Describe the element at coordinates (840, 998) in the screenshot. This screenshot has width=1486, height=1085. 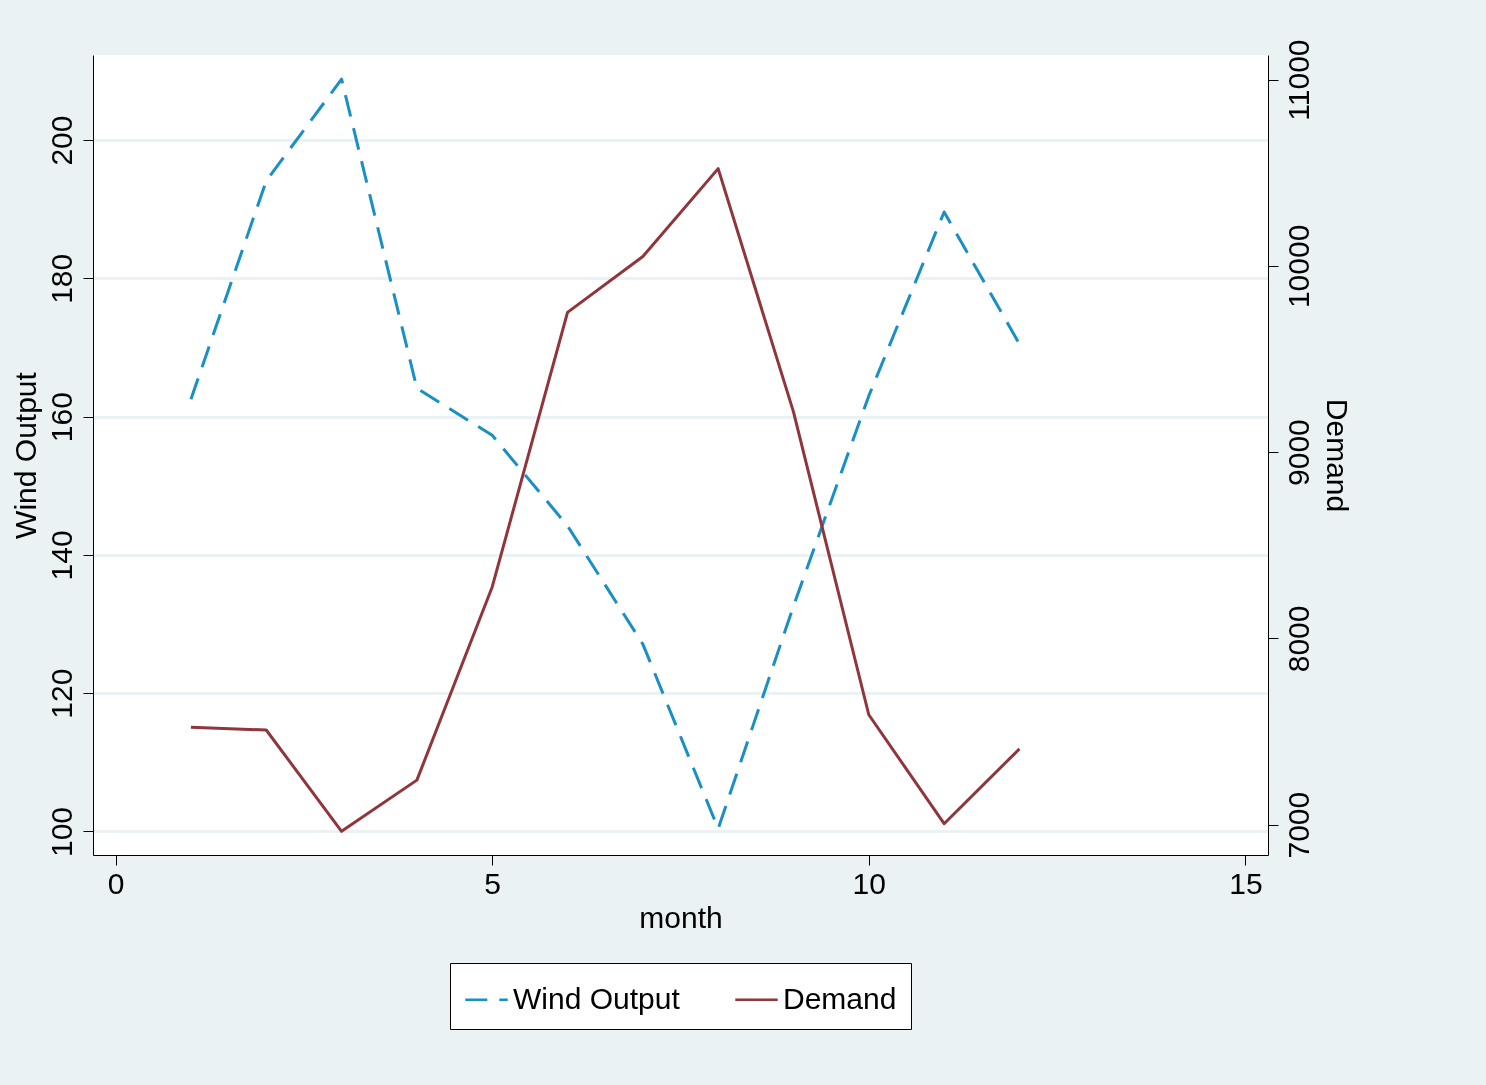
I see `legend-label: Demand` at that location.